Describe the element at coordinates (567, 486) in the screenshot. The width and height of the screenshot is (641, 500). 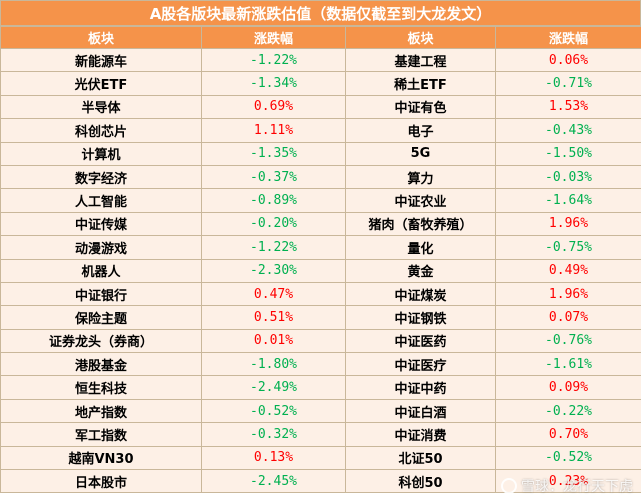
I see `watermark: 雪球：龙行天下虎` at that location.